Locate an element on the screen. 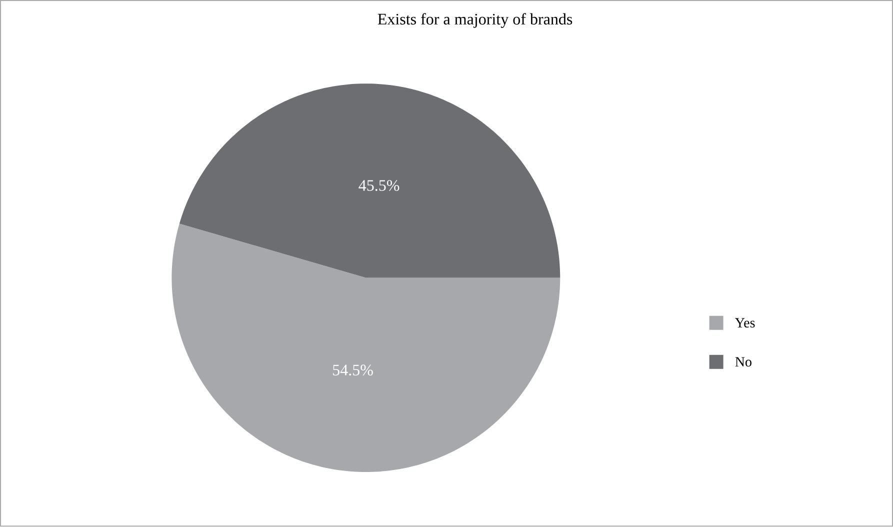 The height and width of the screenshot is (527, 893). legend-label: No is located at coordinates (743, 362).